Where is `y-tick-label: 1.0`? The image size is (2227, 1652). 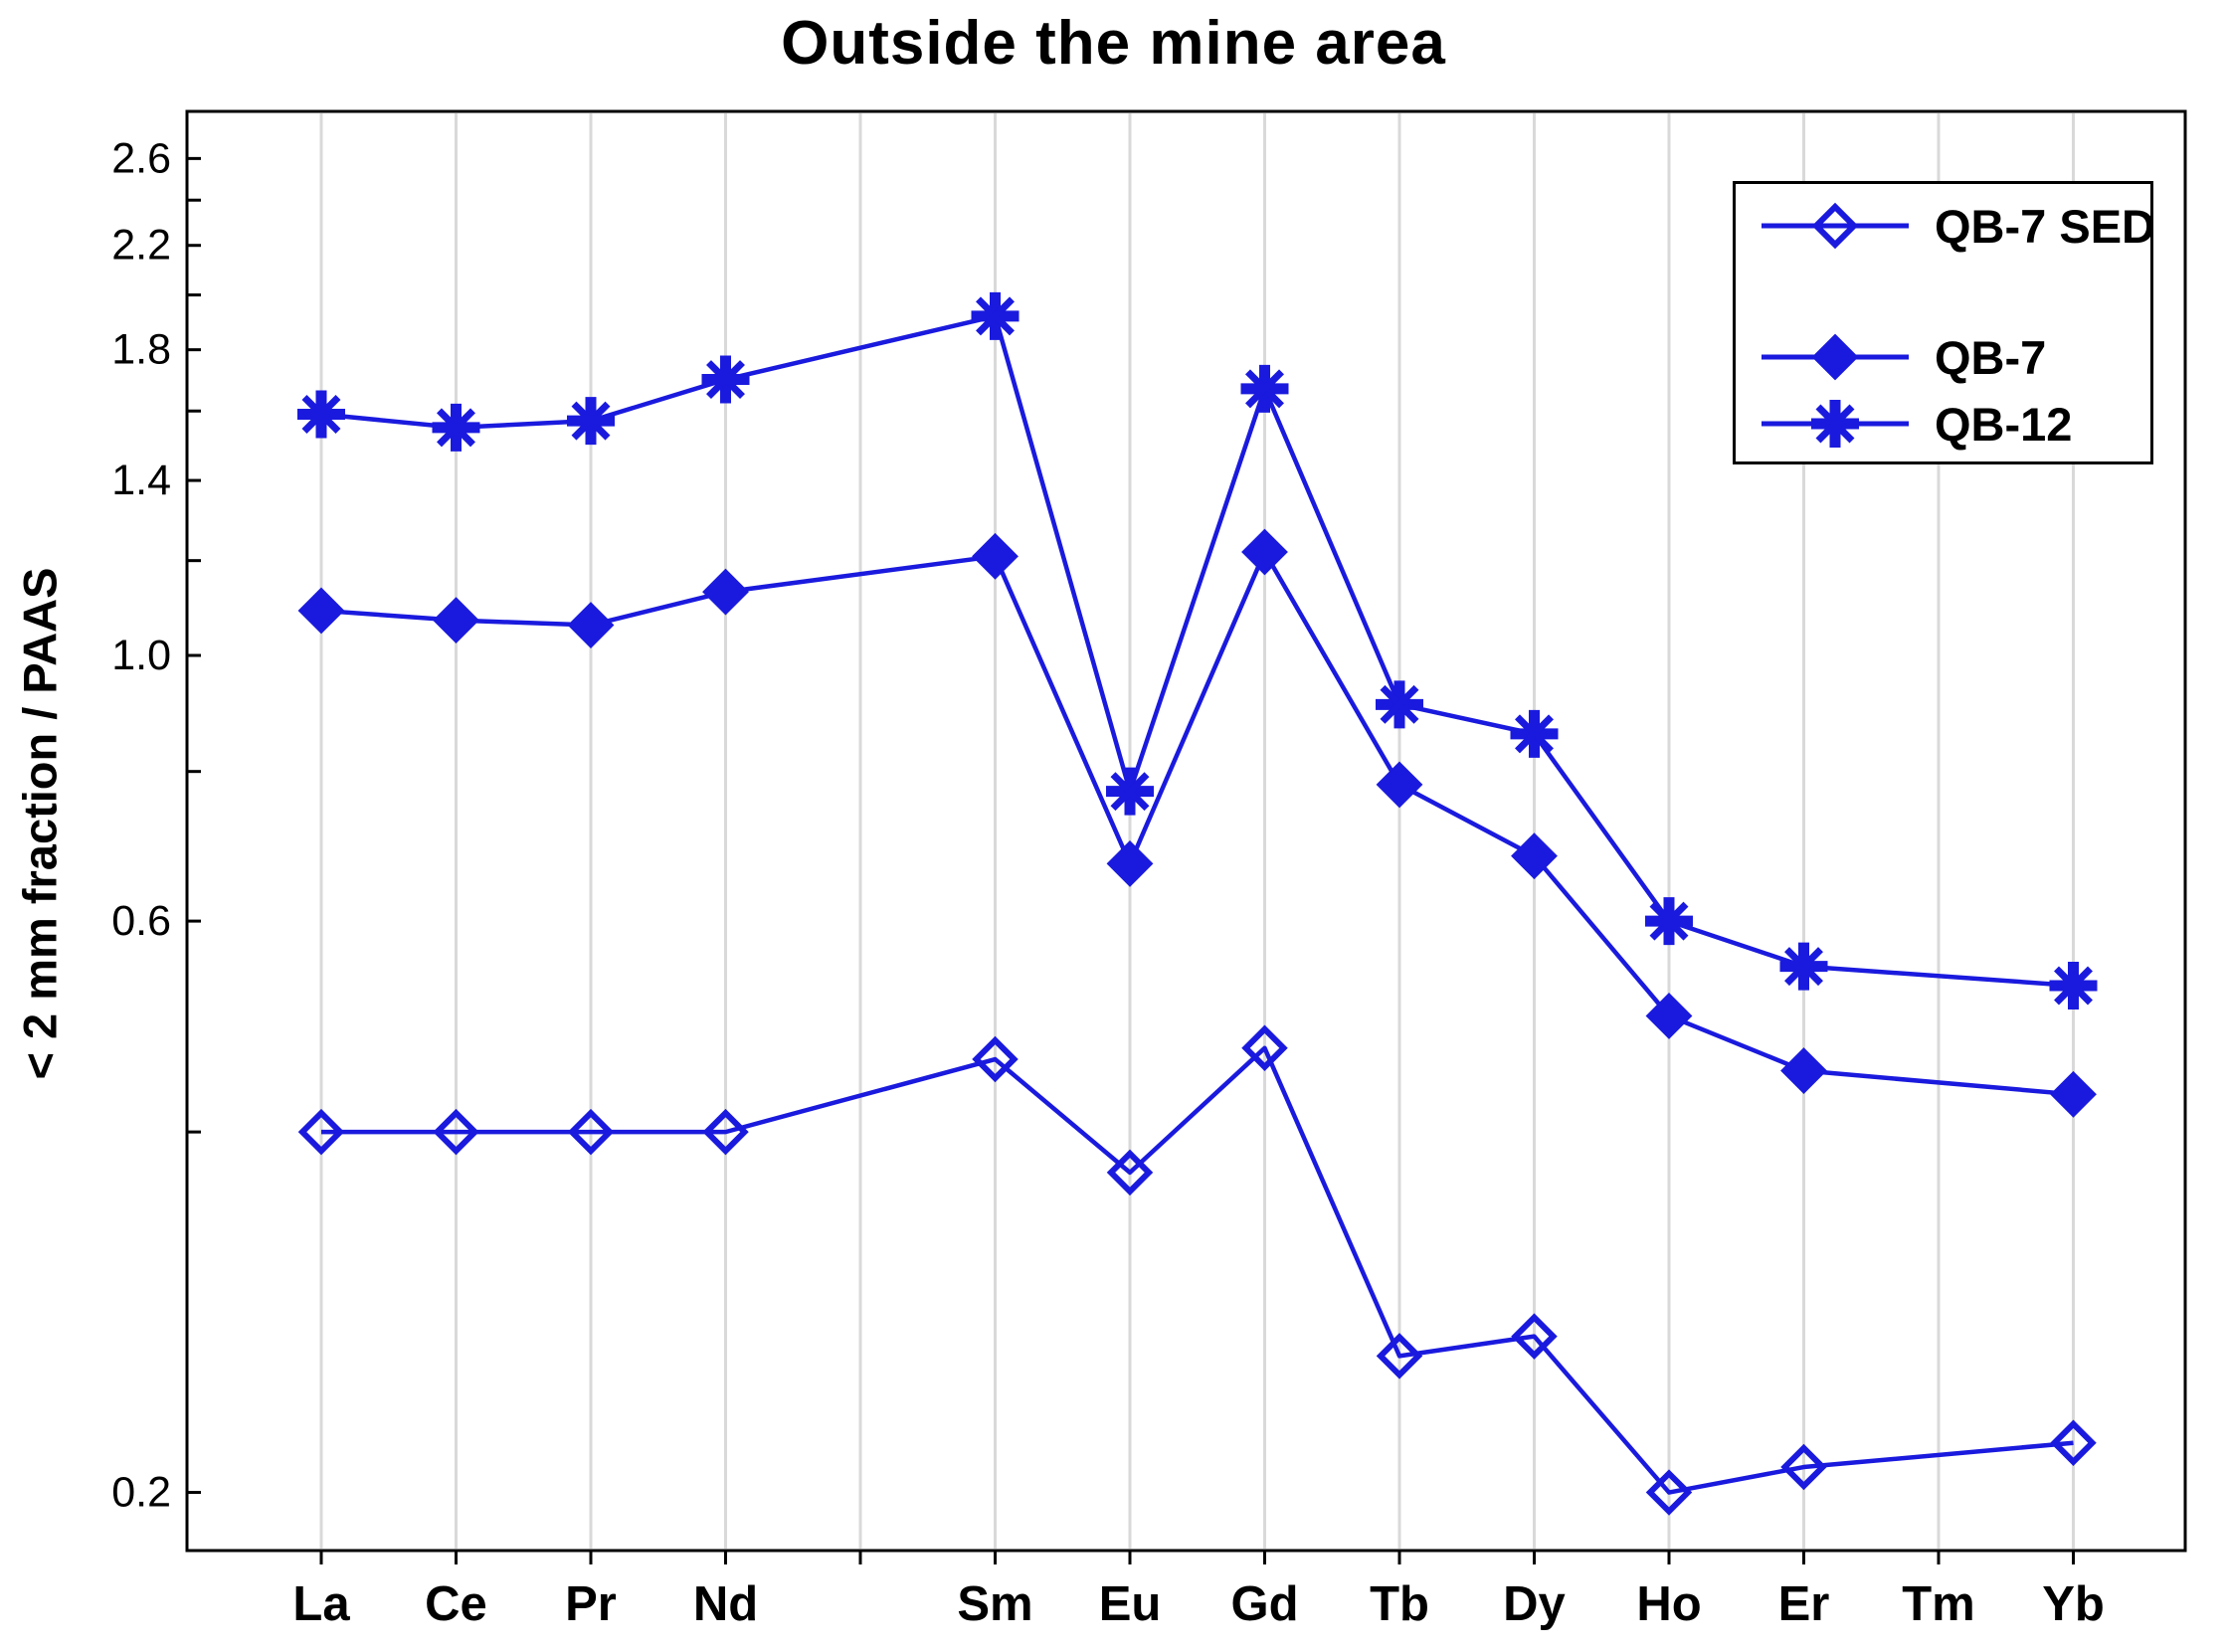 y-tick-label: 1.0 is located at coordinates (141, 655).